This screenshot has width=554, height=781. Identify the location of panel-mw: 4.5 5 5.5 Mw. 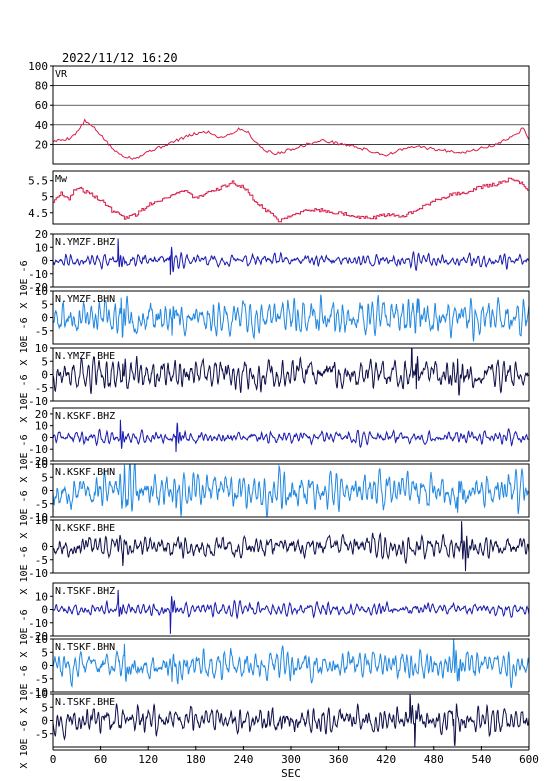
(279, 197).